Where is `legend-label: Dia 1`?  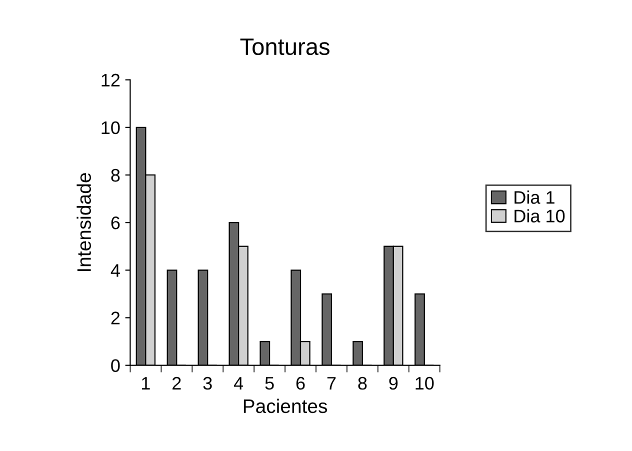
legend-label: Dia 1 is located at coordinates (534, 197).